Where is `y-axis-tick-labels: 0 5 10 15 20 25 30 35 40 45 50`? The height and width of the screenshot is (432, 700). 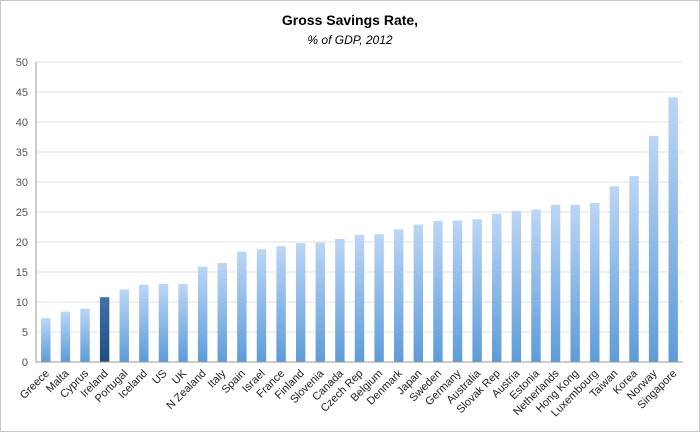
y-axis-tick-labels: 0 5 10 15 20 25 30 35 40 45 50 is located at coordinates (22, 213).